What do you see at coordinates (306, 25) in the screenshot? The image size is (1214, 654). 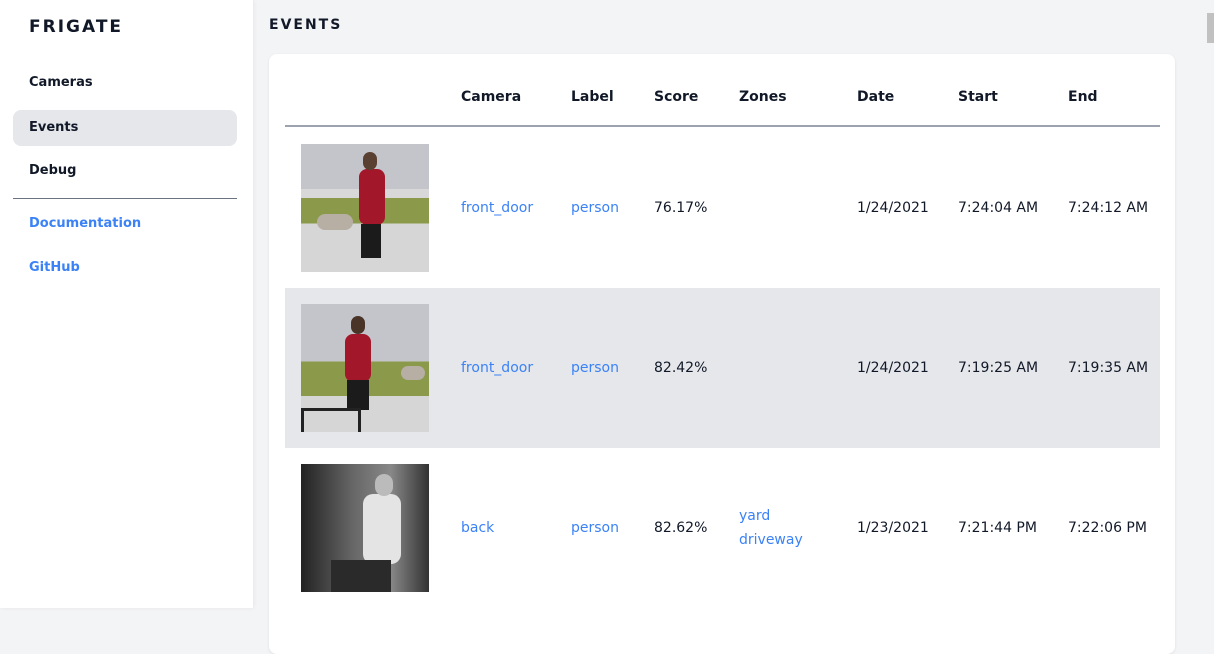 I see `page-title: EVENTS` at bounding box center [306, 25].